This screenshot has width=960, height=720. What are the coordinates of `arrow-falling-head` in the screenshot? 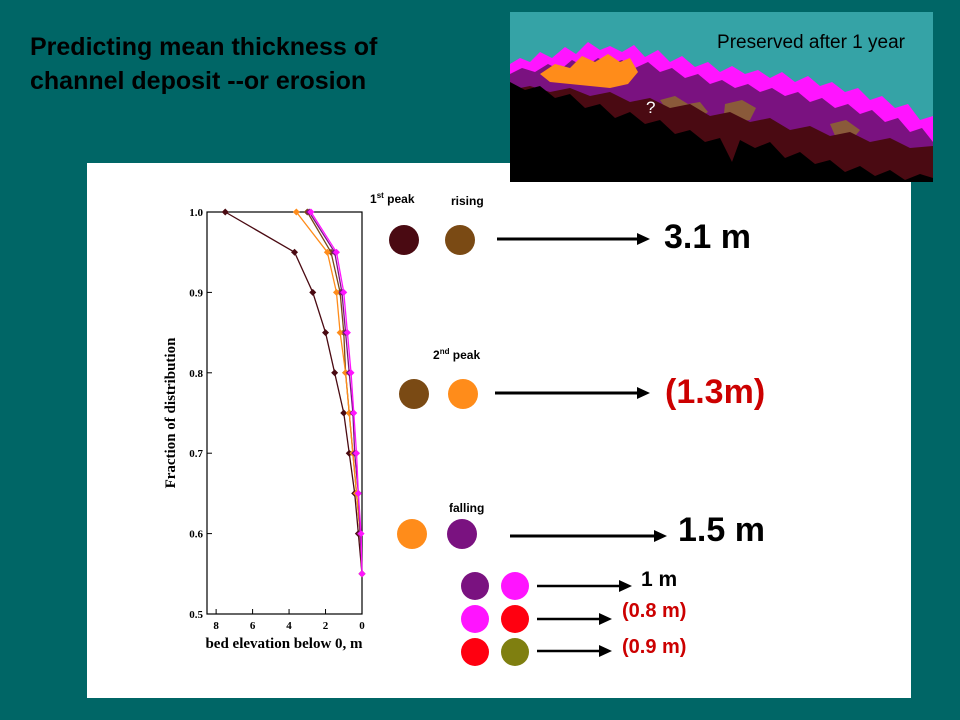 It's located at (660, 536).